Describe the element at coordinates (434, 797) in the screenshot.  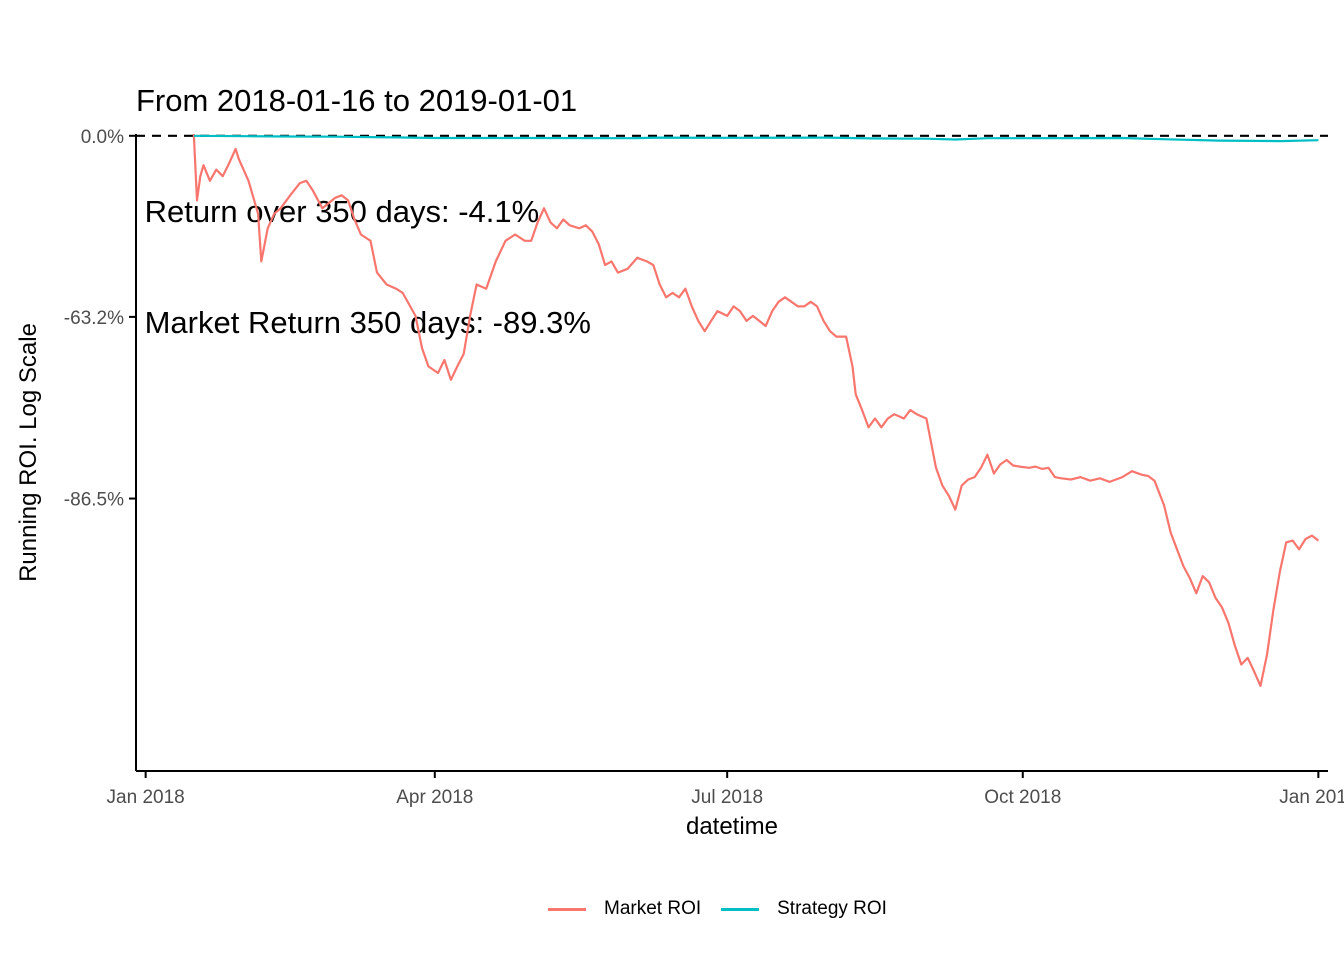
I see `x-tick-label: Apr 2018` at that location.